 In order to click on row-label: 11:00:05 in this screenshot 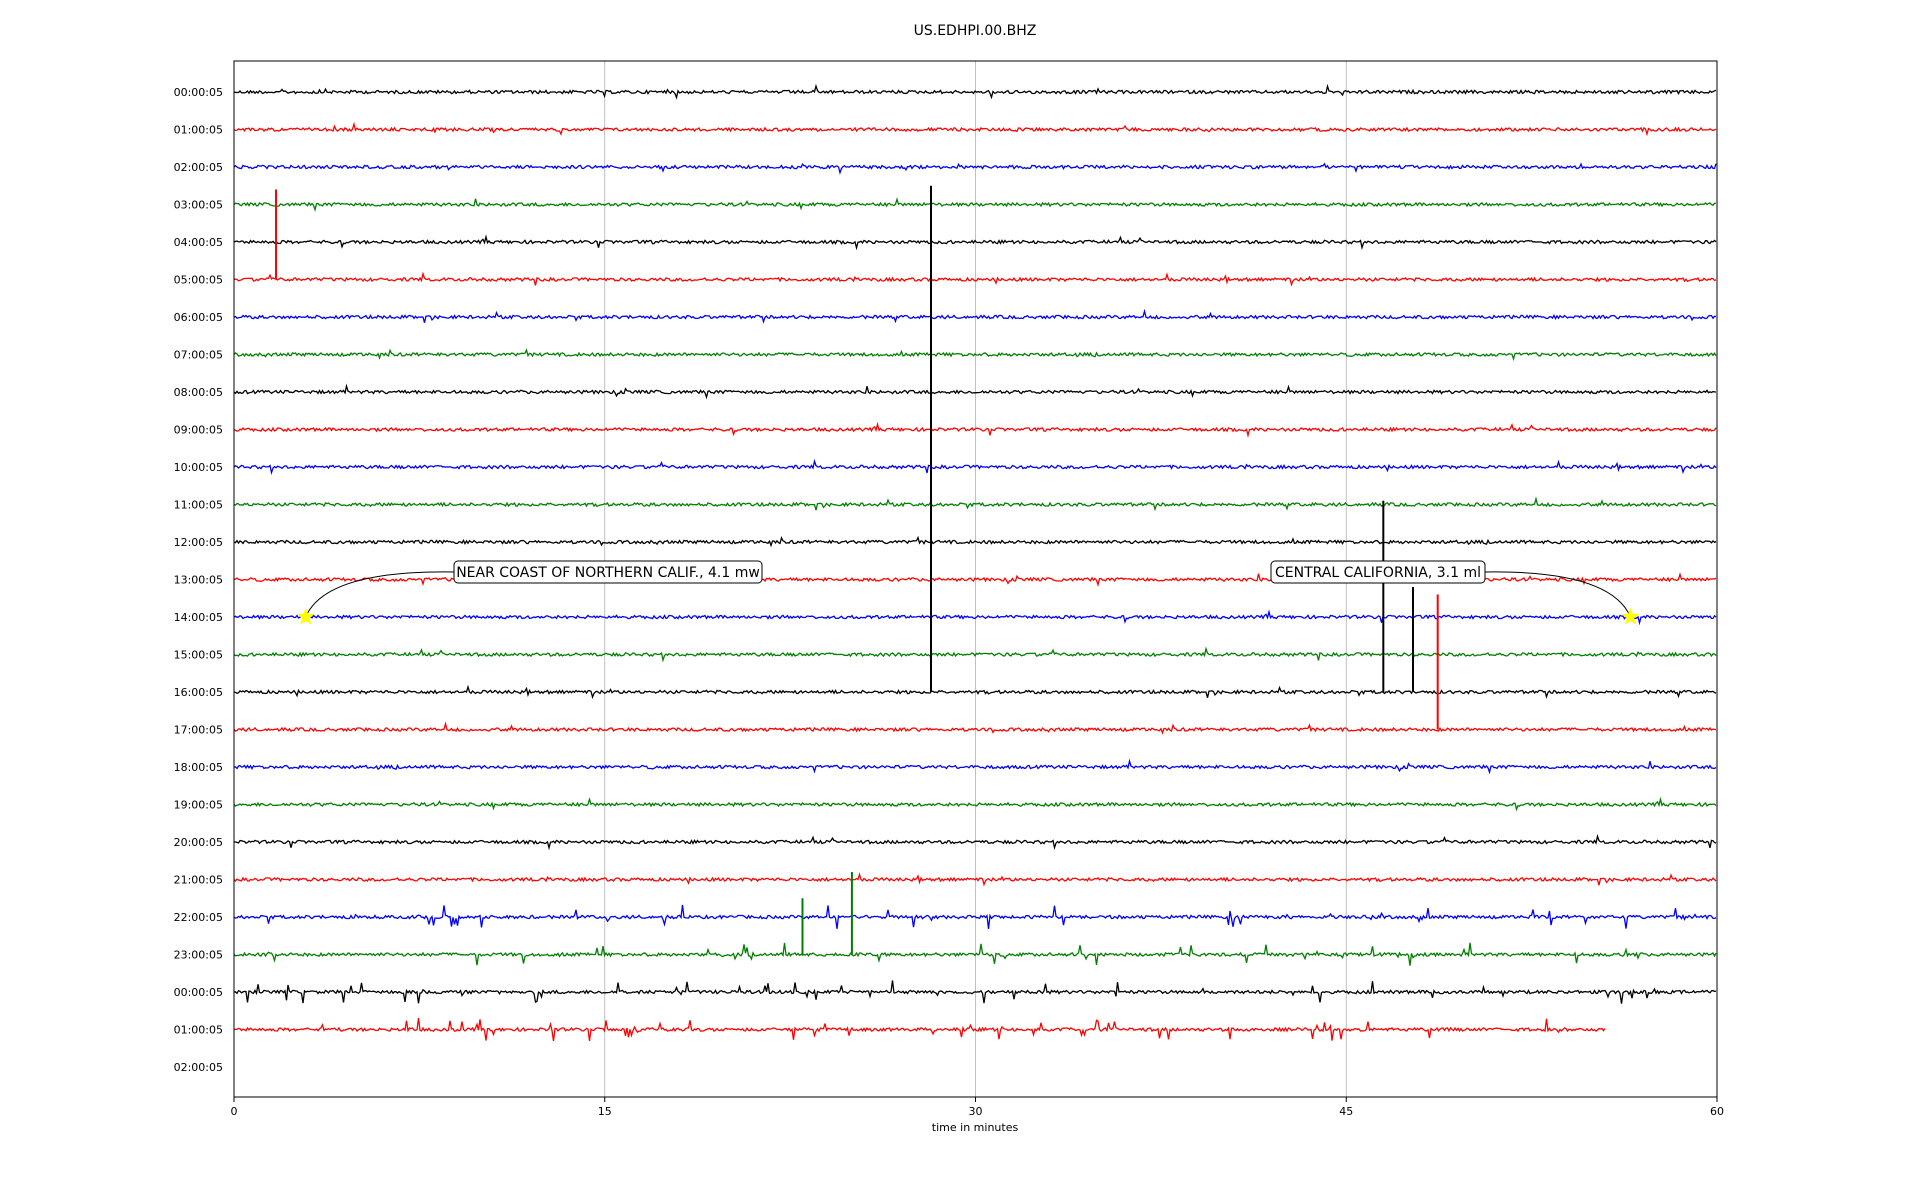, I will do `click(198, 505)`.